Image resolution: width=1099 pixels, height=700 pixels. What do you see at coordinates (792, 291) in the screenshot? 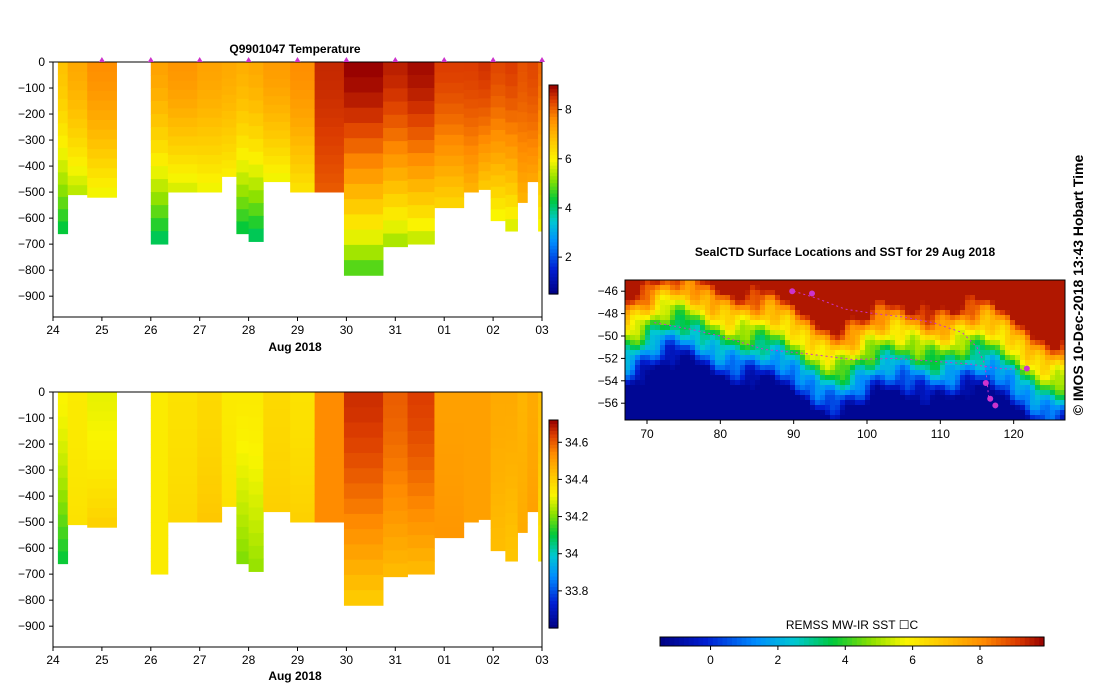
I see `seal-location-point` at bounding box center [792, 291].